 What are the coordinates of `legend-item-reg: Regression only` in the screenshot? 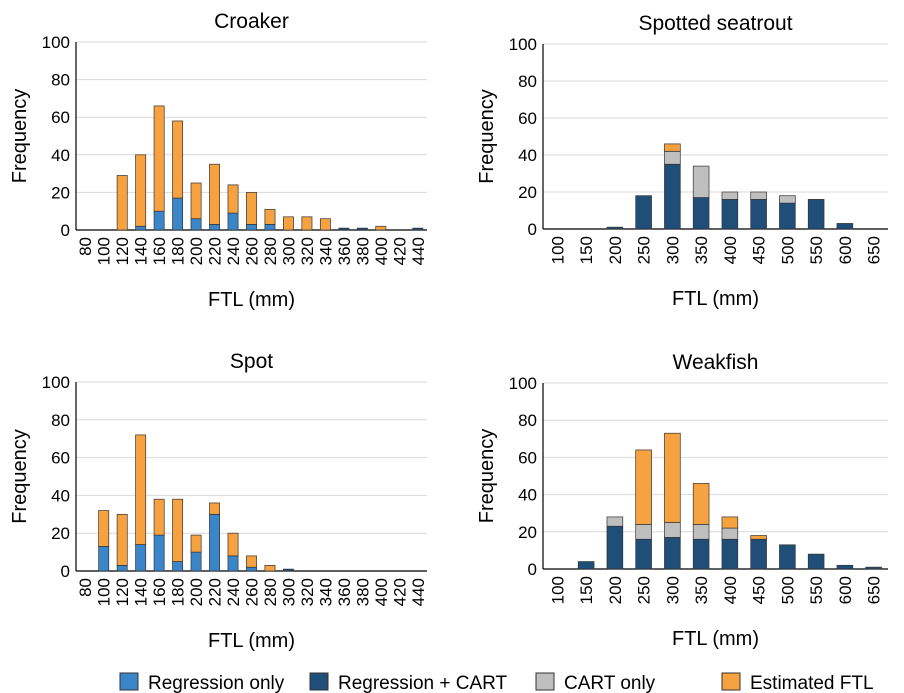 It's located at (202, 682).